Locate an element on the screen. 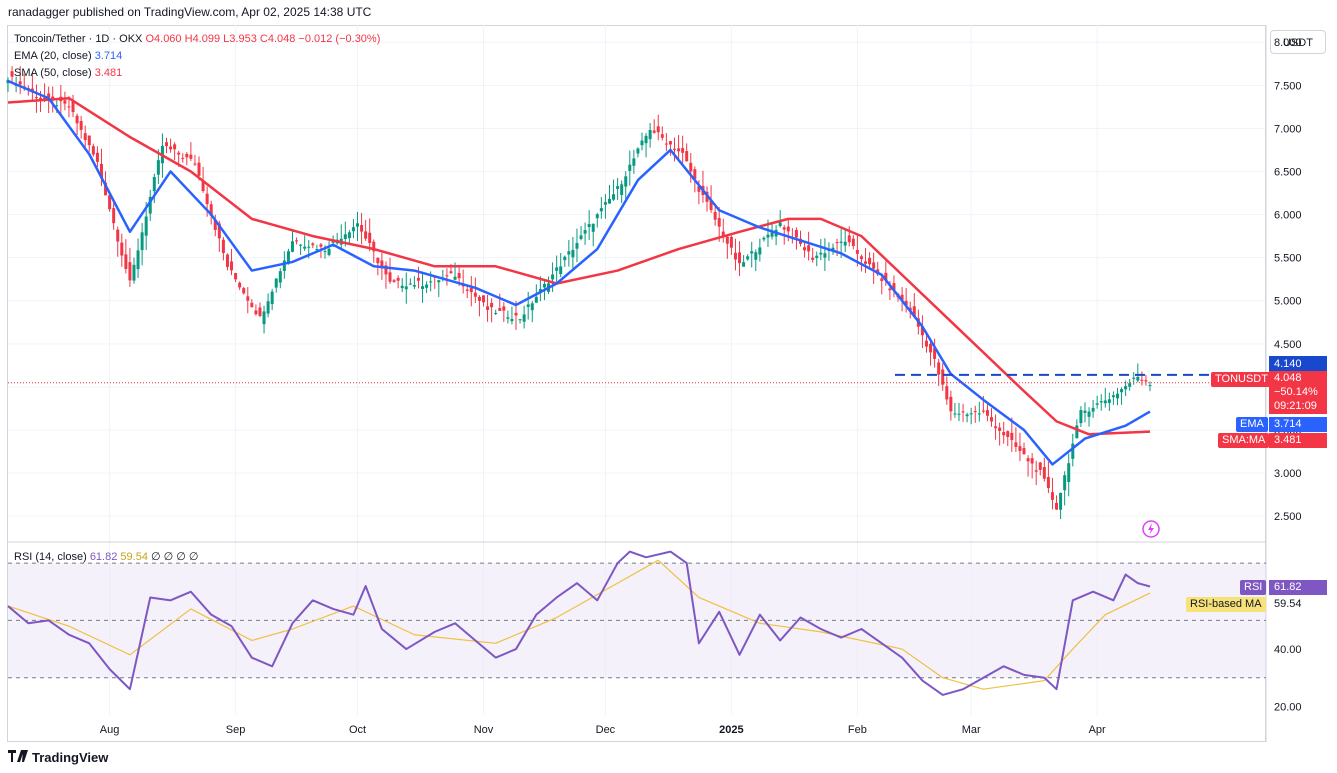 This screenshot has height=773, width=1337. rsi-tick-label: 40.00 is located at coordinates (1288, 650).